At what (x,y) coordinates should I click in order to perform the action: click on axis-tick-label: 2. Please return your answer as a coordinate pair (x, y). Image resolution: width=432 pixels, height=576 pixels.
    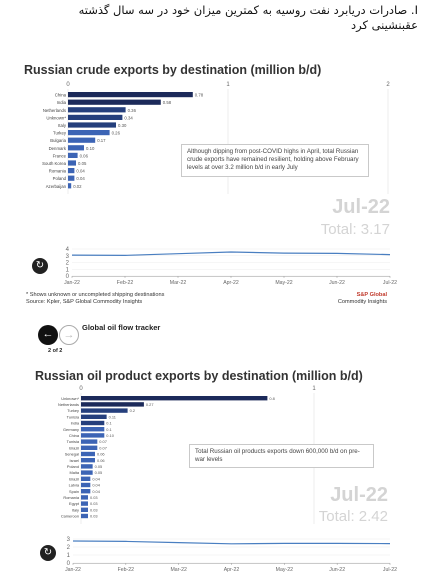
    Looking at the image, I should click on (388, 85).